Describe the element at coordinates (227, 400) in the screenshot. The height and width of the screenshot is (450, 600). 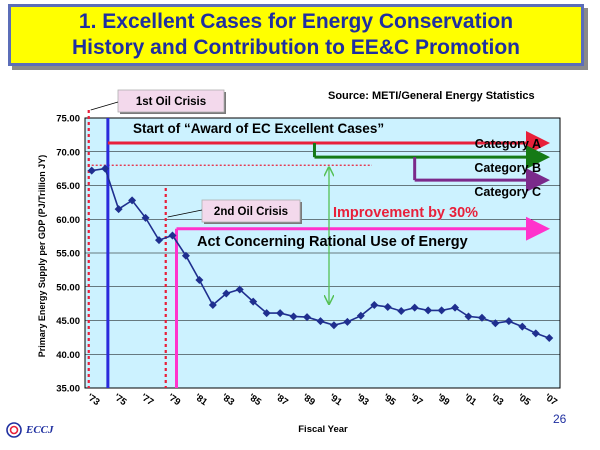
I see `x-tick-label: '83` at that location.